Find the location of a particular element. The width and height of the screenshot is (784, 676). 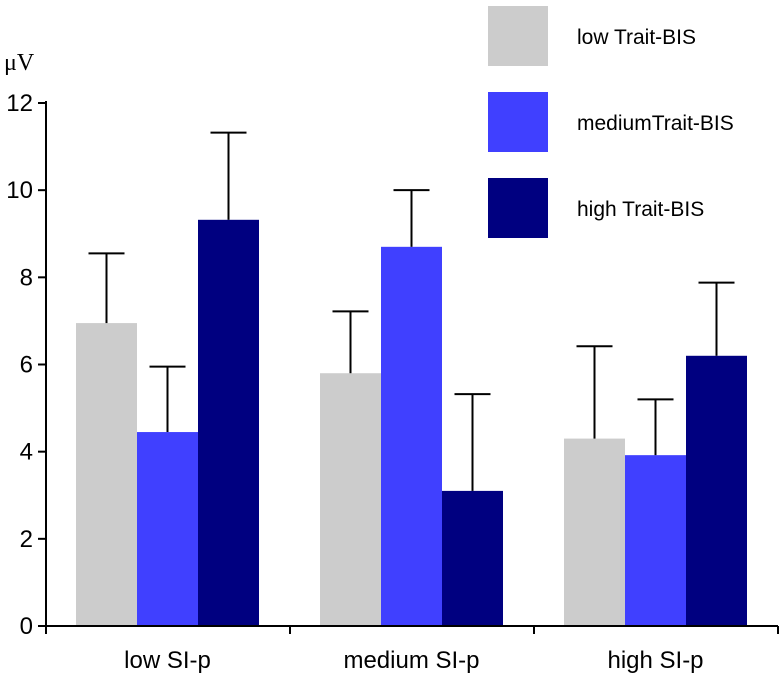

y-tick-label: 12 is located at coordinates (19, 103).